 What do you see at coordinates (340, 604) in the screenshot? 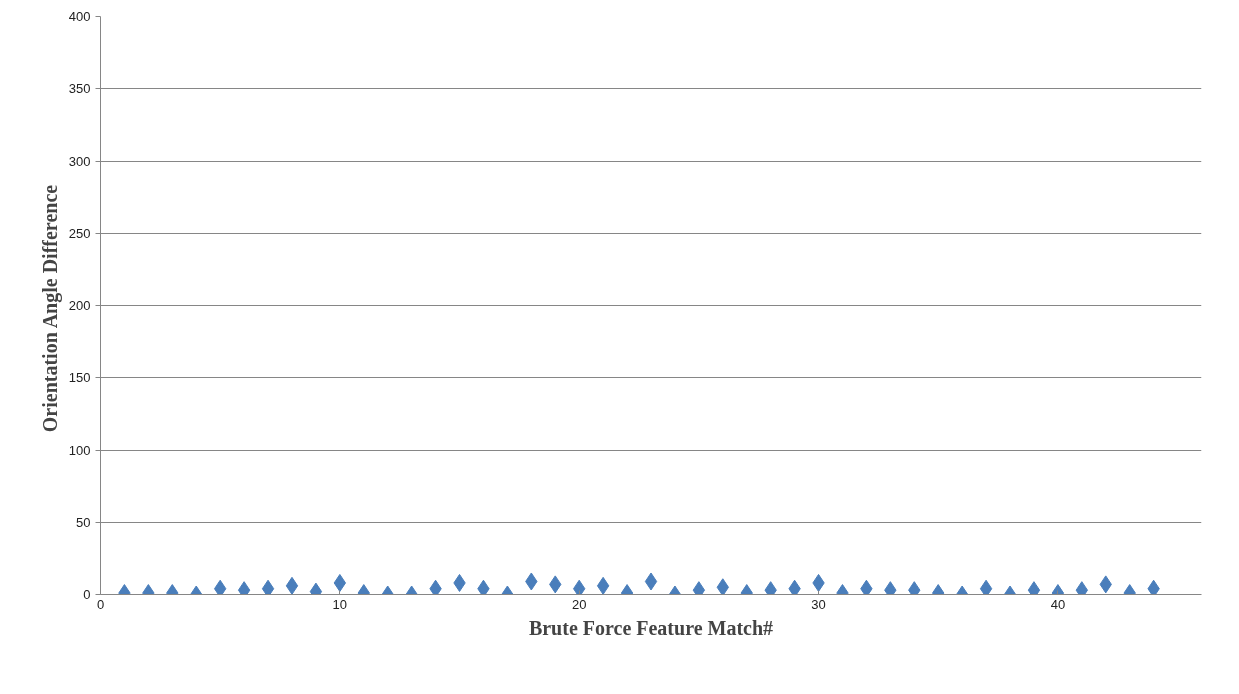
I see `x-tick-label: 10` at bounding box center [340, 604].